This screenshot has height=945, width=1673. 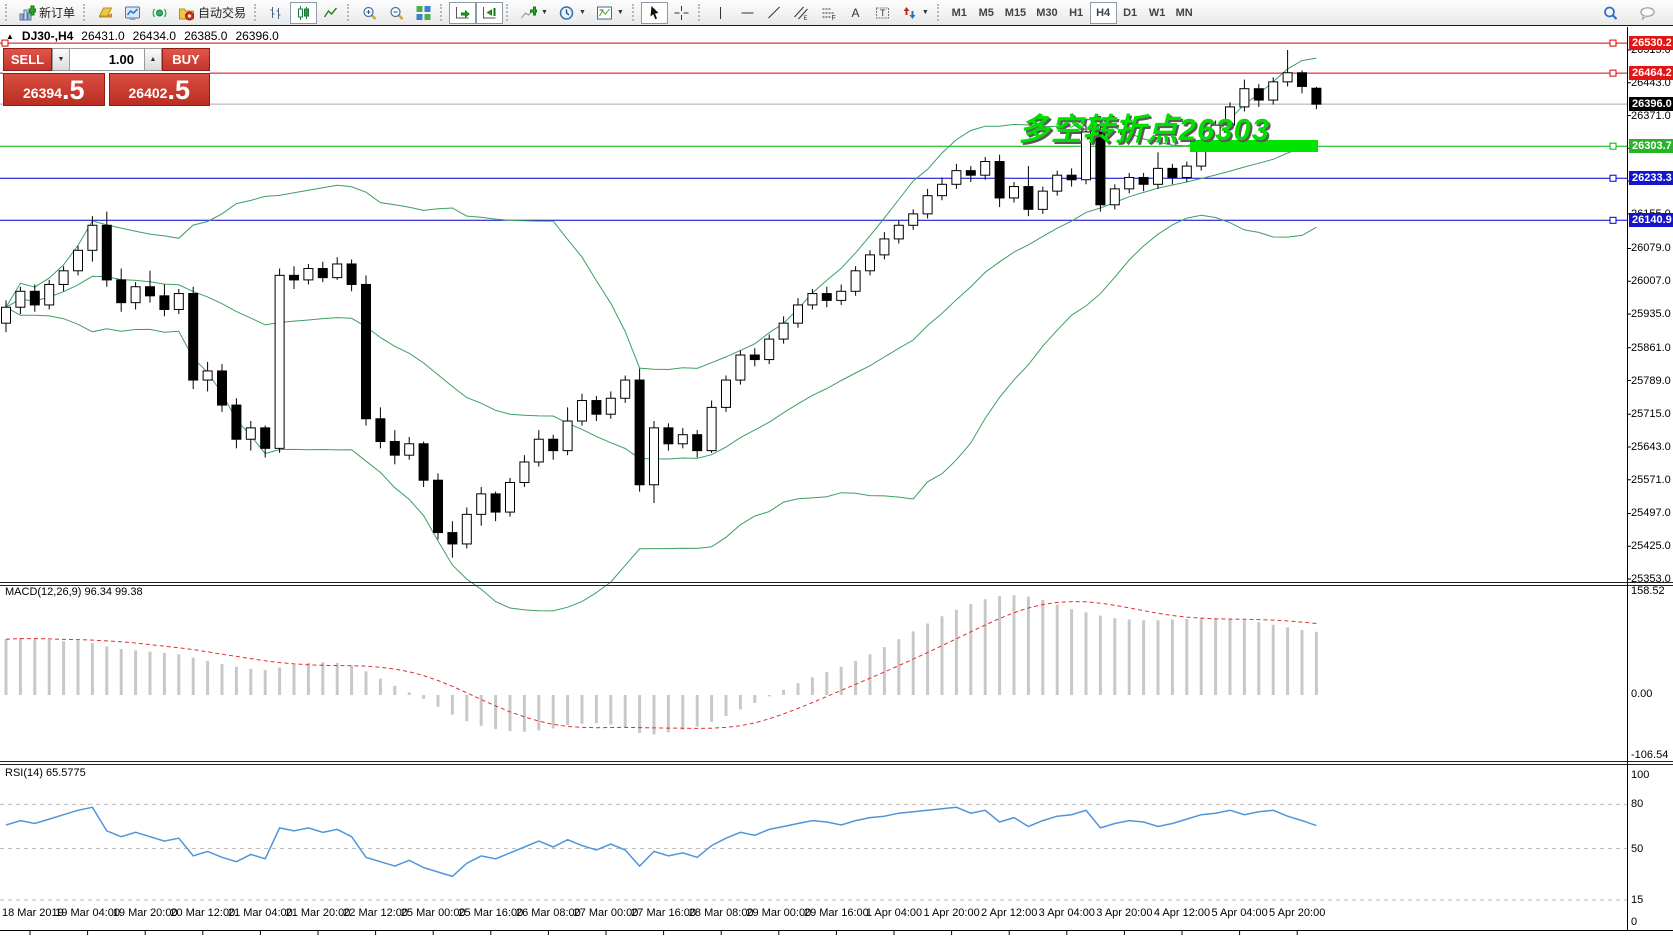 I want to click on macd-axis-zero: 0.00, so click(x=1642, y=694).